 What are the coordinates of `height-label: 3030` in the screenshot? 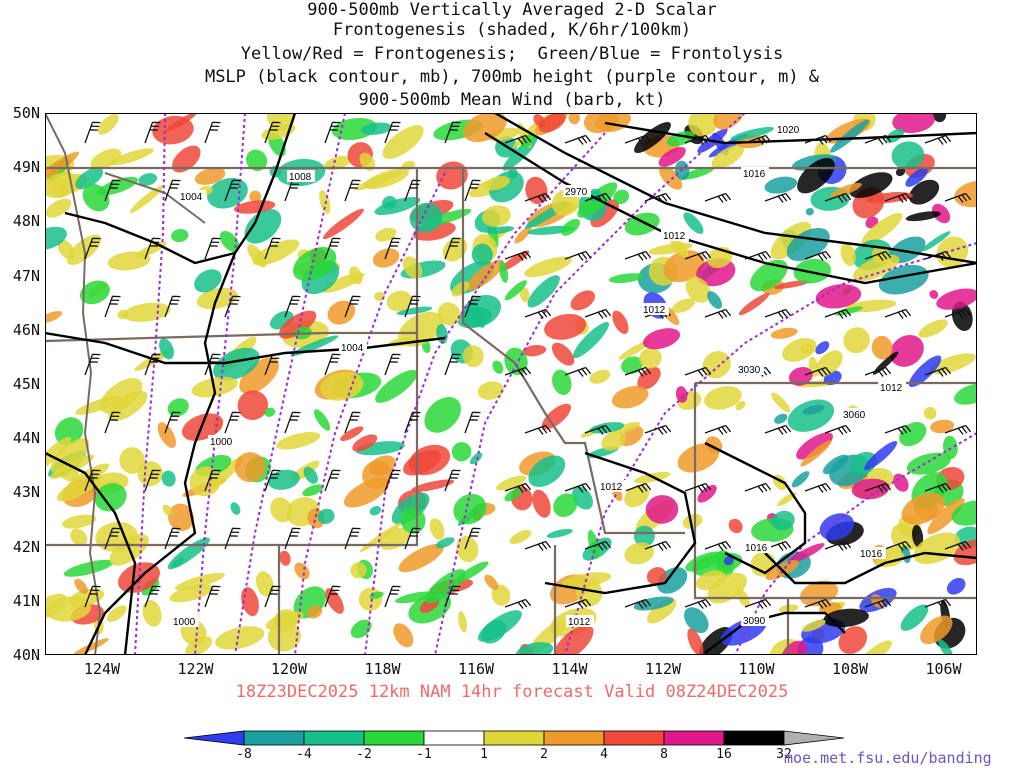 It's located at (749, 370).